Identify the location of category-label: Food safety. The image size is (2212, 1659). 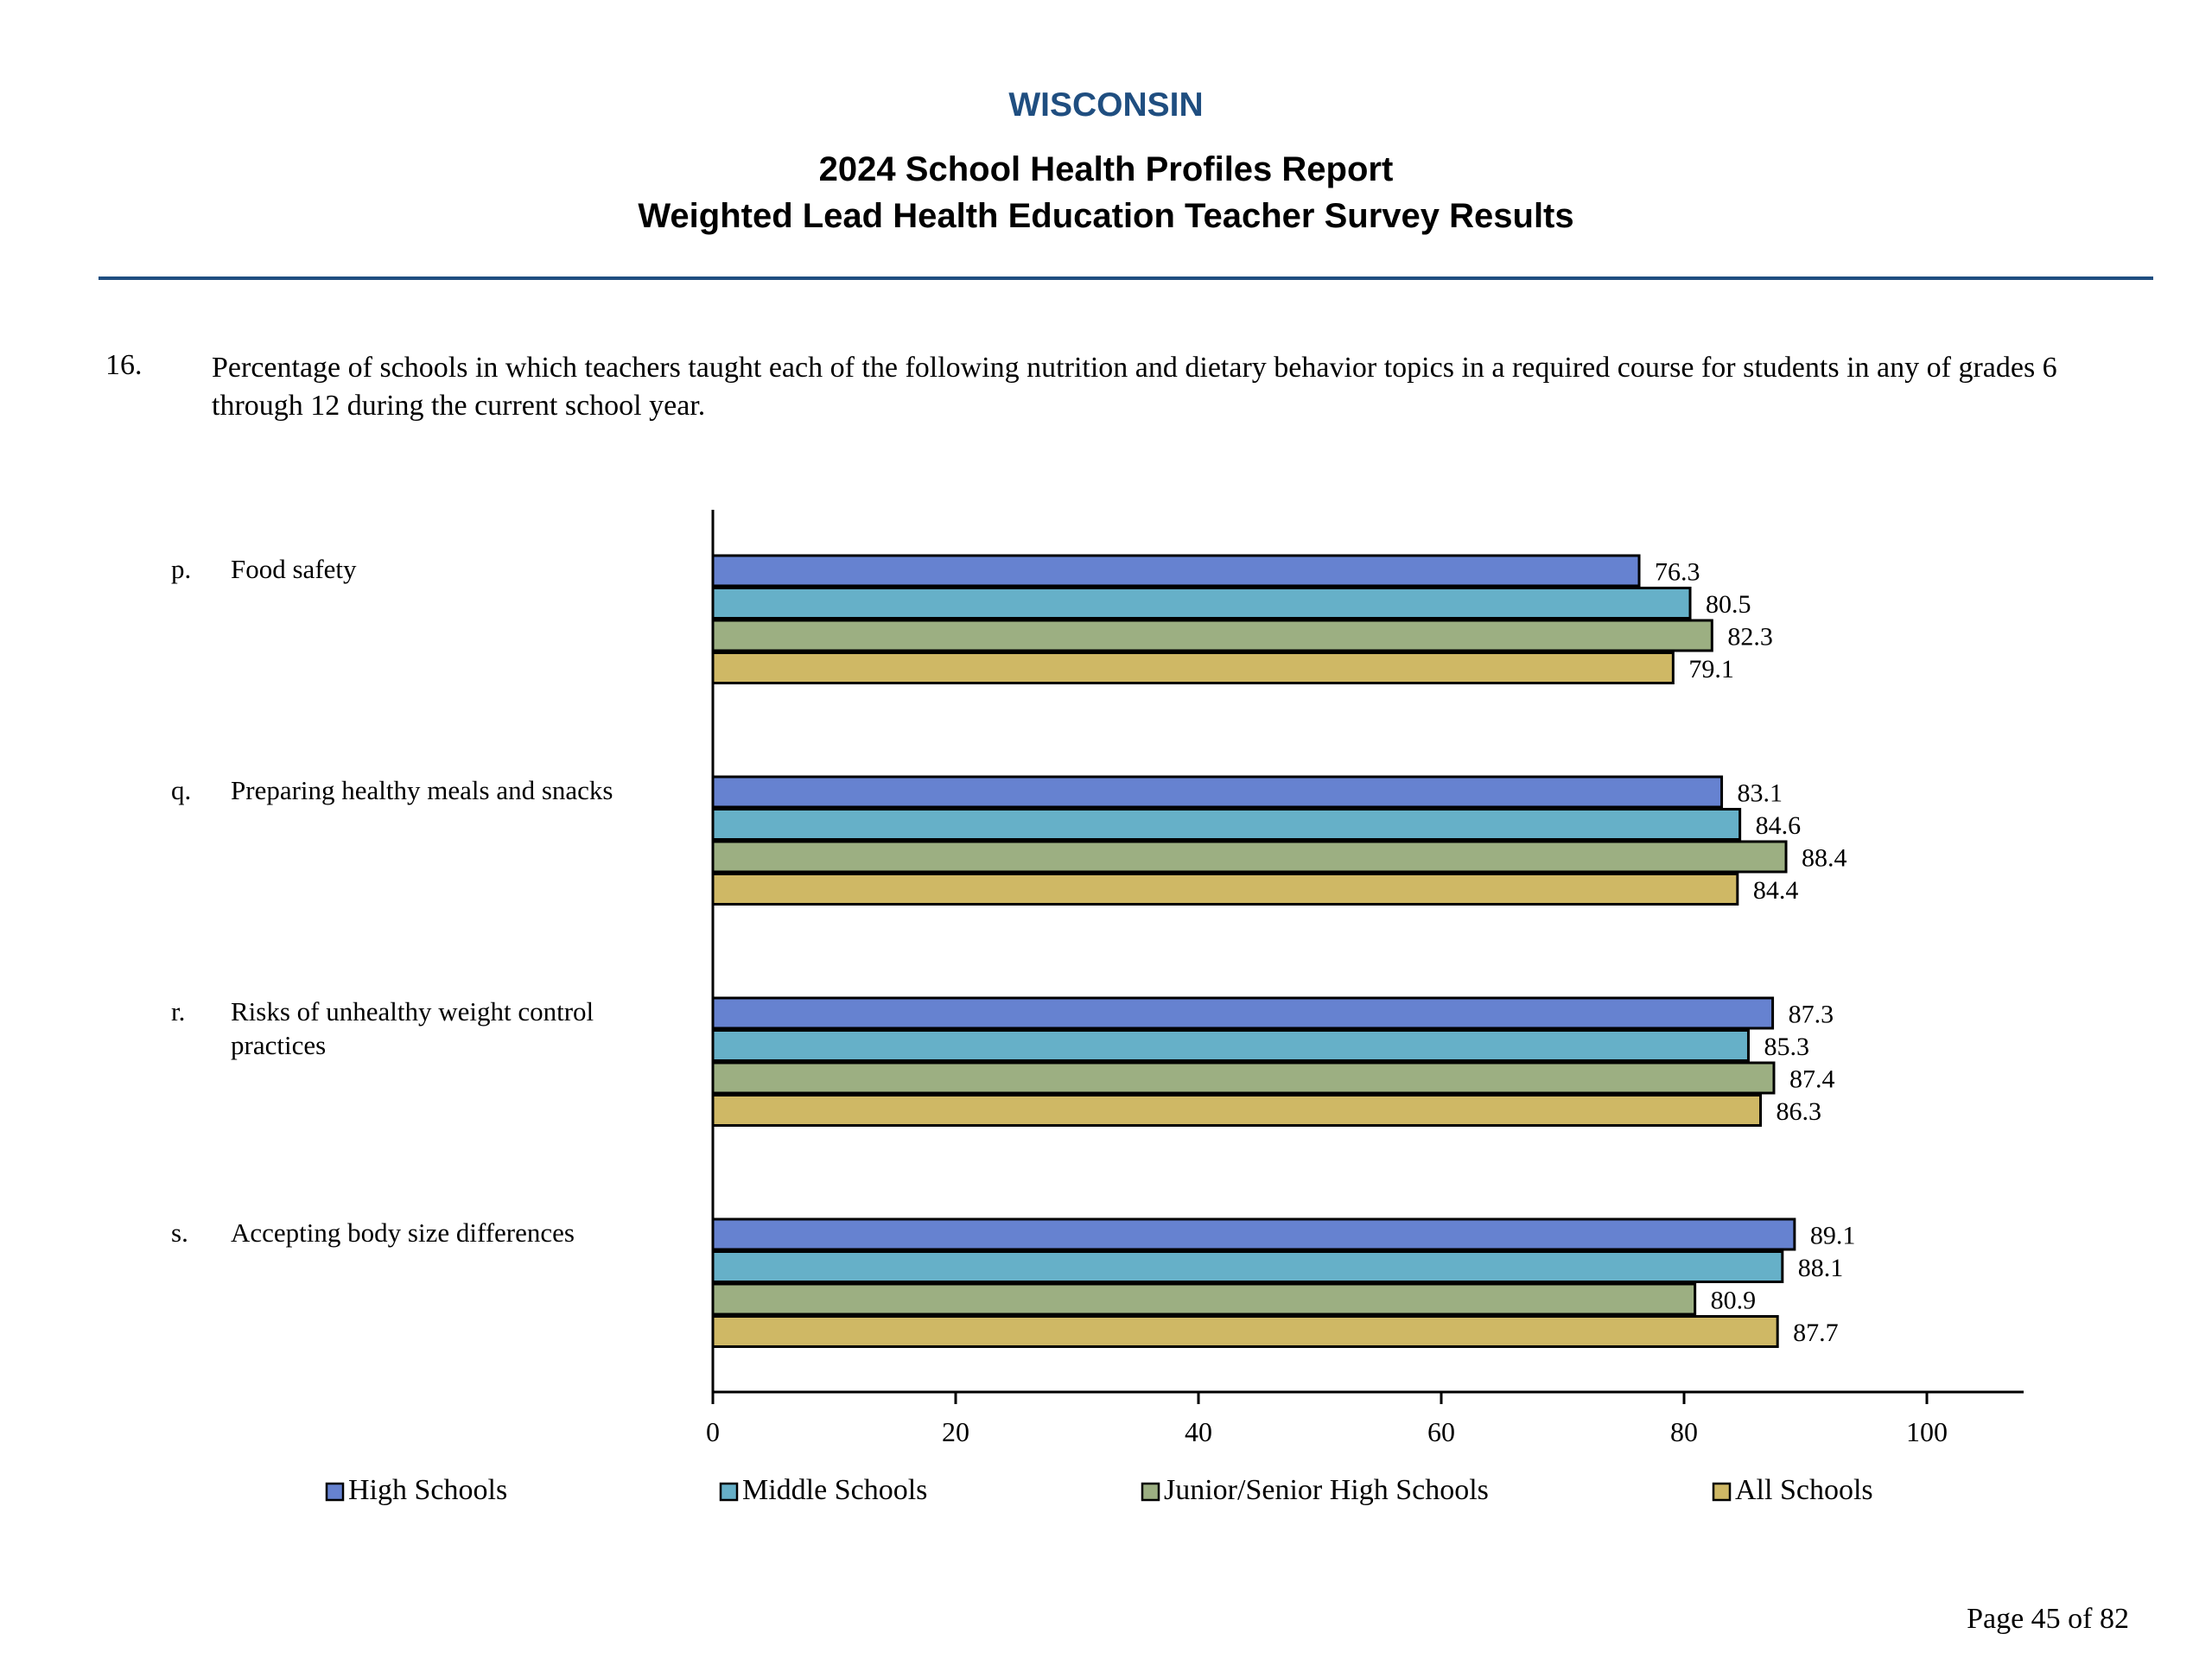
(294, 569).